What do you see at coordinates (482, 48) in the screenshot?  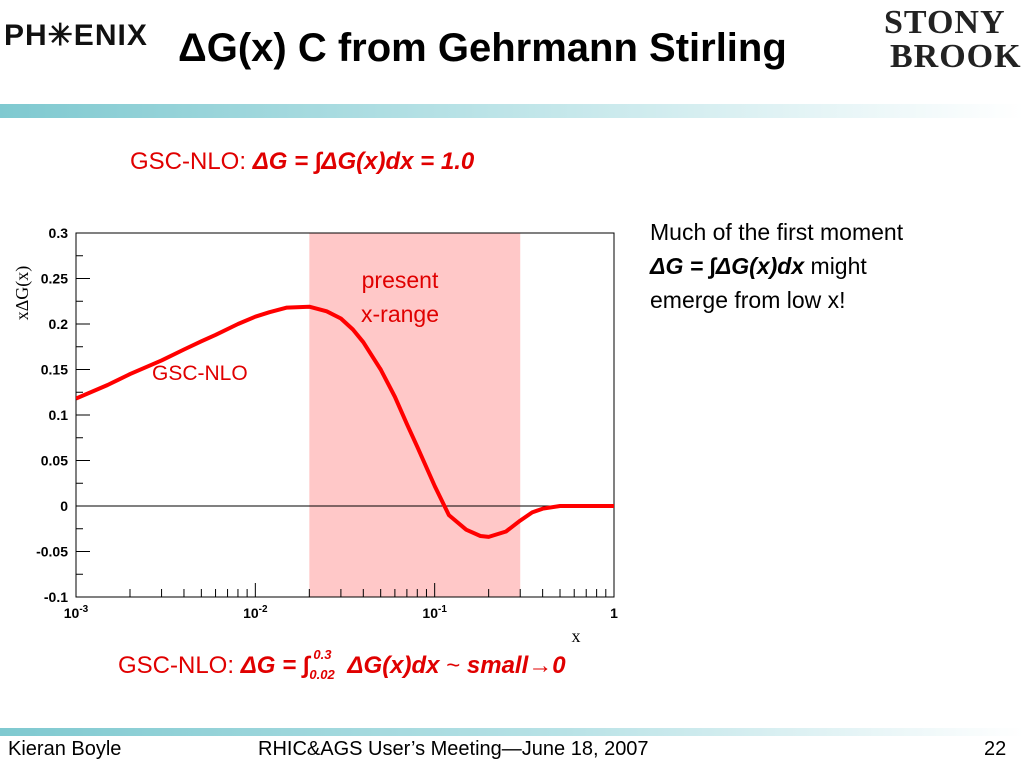 I see `slide-title: ΔG(x) C from Gehrmann Stirling` at bounding box center [482, 48].